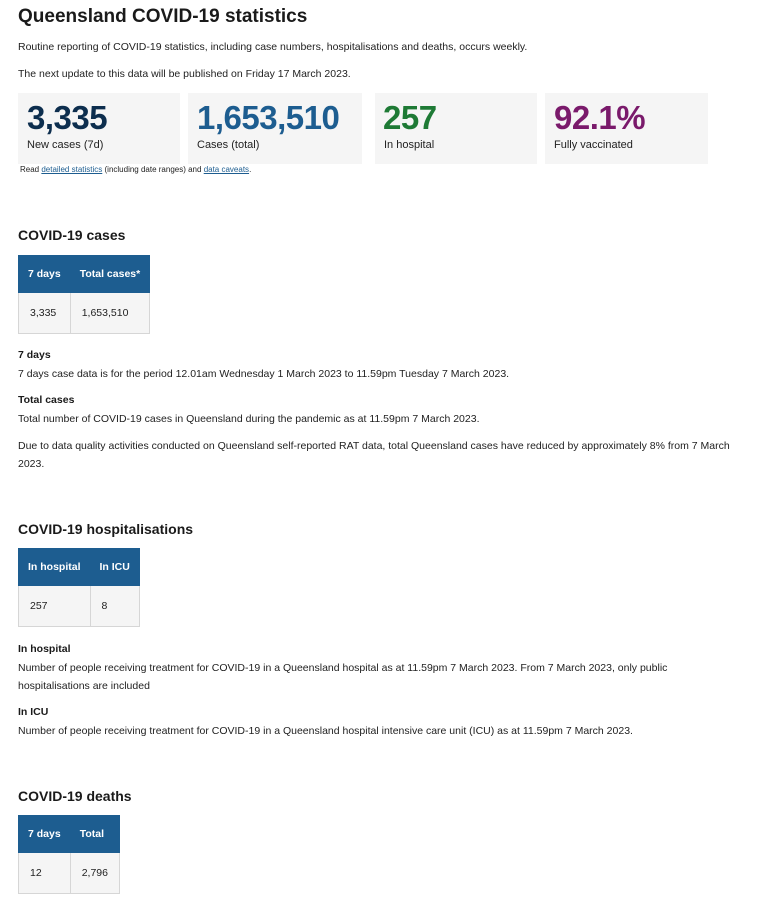 The width and height of the screenshot is (769, 907). What do you see at coordinates (94, 834) in the screenshot?
I see `table-header-cell: Total` at bounding box center [94, 834].